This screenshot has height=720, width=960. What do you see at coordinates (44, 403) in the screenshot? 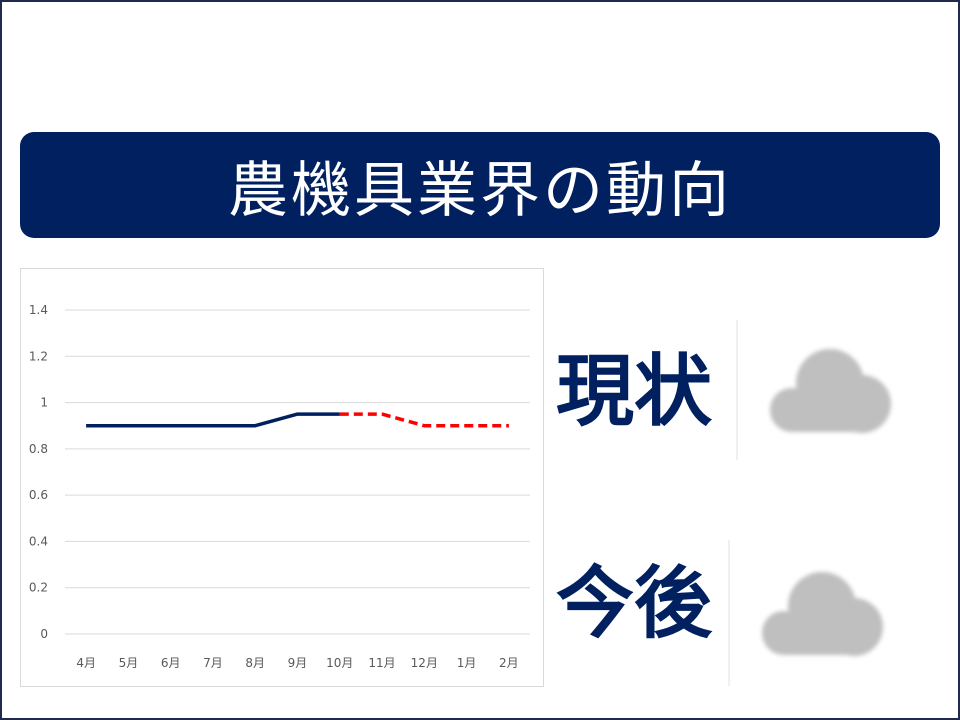
I see `y-tick-label: 1` at bounding box center [44, 403].